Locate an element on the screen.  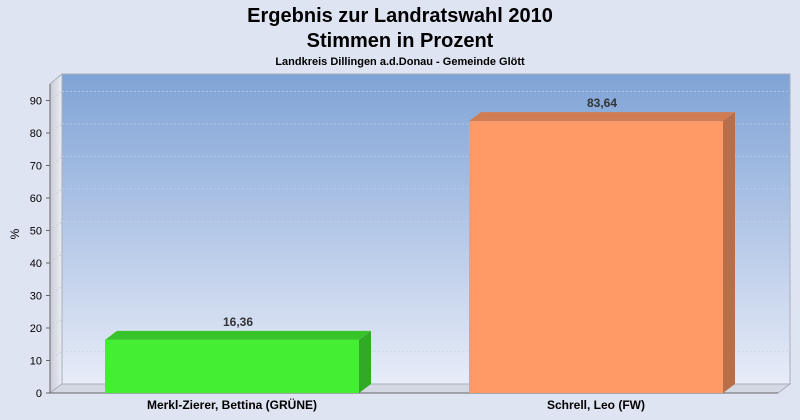
bar-2-top is located at coordinates (602, 117).